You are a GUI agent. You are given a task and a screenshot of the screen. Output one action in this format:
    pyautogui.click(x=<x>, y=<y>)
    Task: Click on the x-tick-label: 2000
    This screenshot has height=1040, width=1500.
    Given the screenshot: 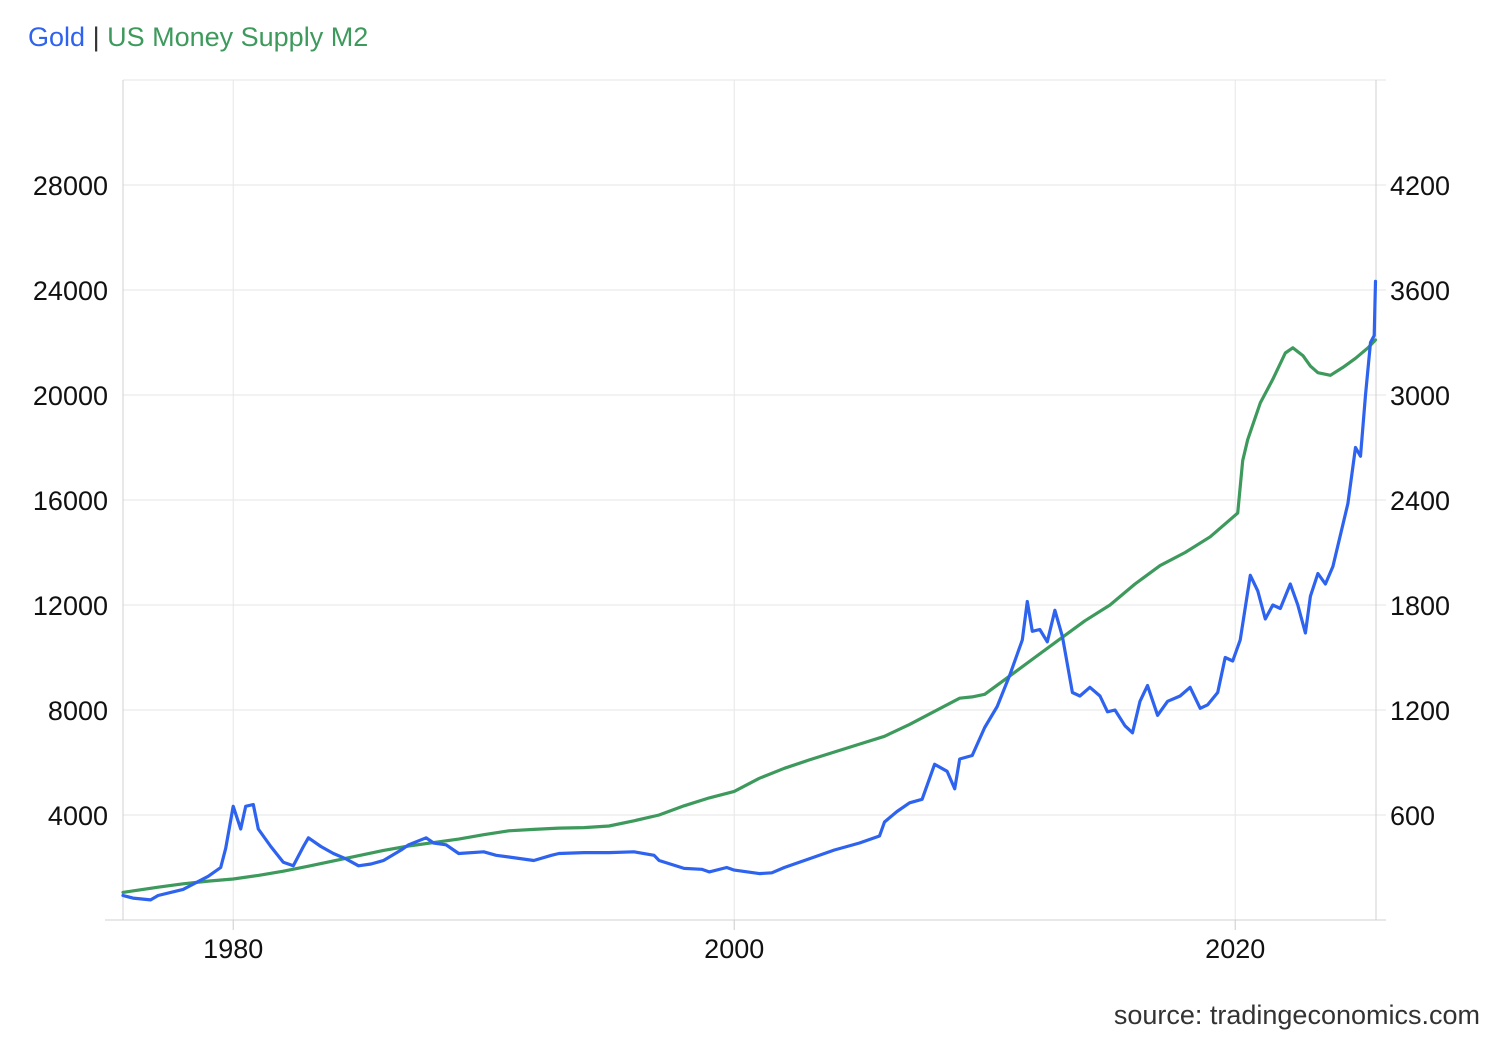 What is the action you would take?
    pyautogui.click(x=734, y=949)
    